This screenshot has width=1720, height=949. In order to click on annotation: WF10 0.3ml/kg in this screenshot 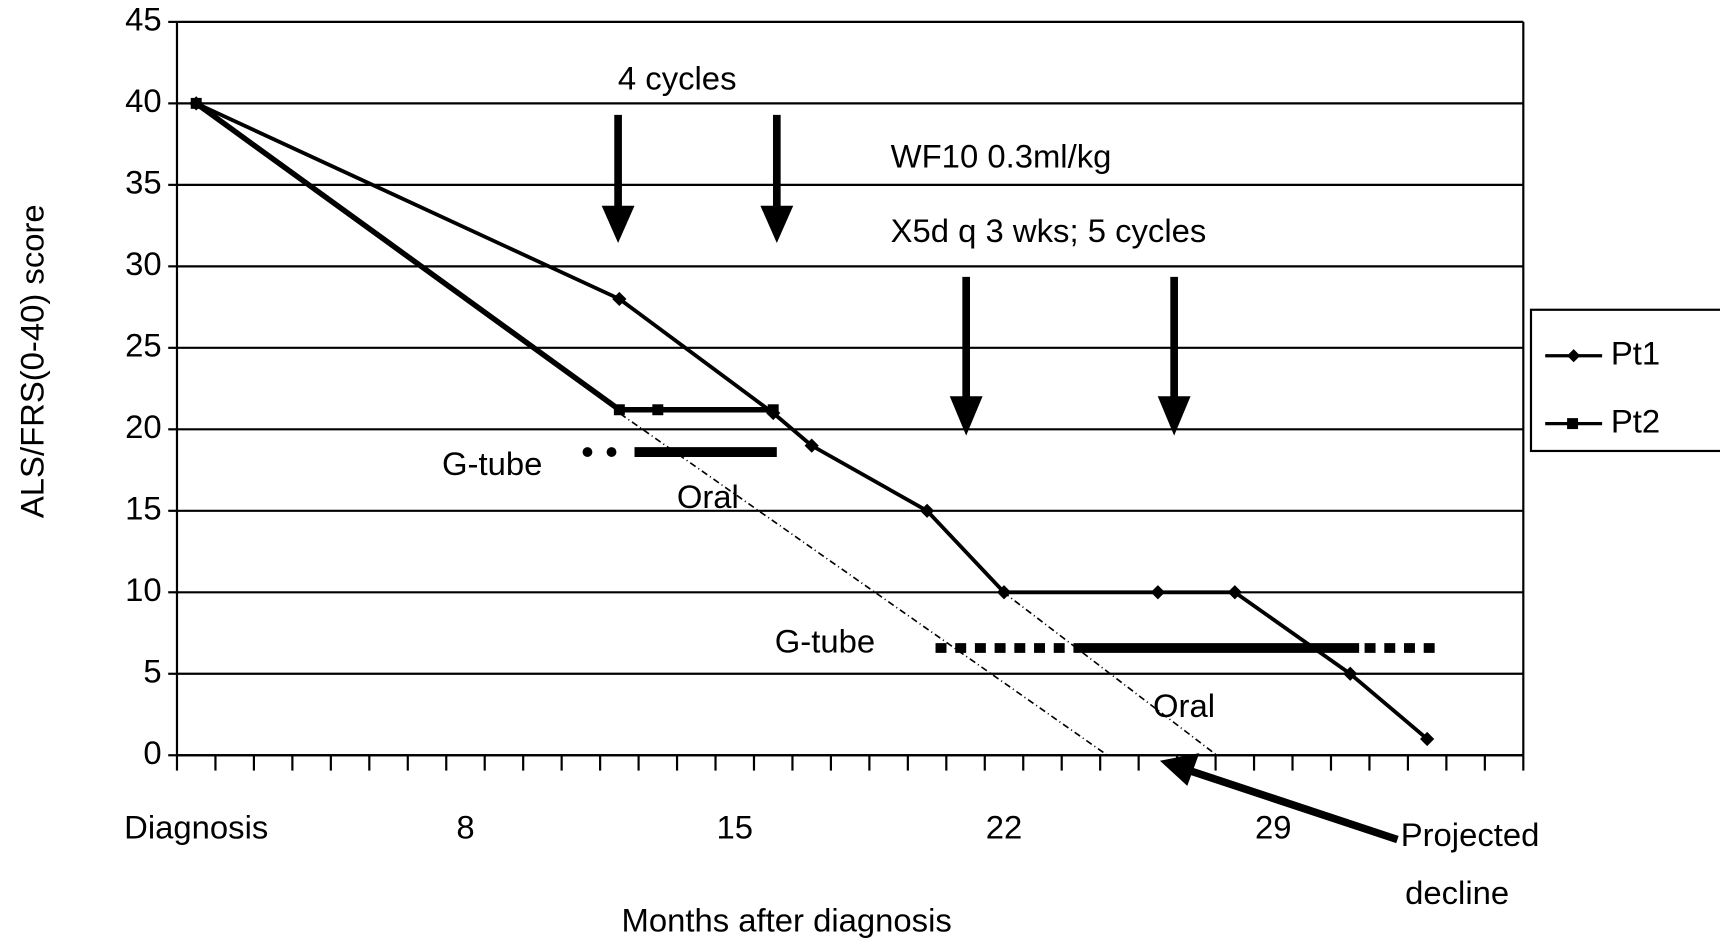, I will do `click(1001, 155)`.